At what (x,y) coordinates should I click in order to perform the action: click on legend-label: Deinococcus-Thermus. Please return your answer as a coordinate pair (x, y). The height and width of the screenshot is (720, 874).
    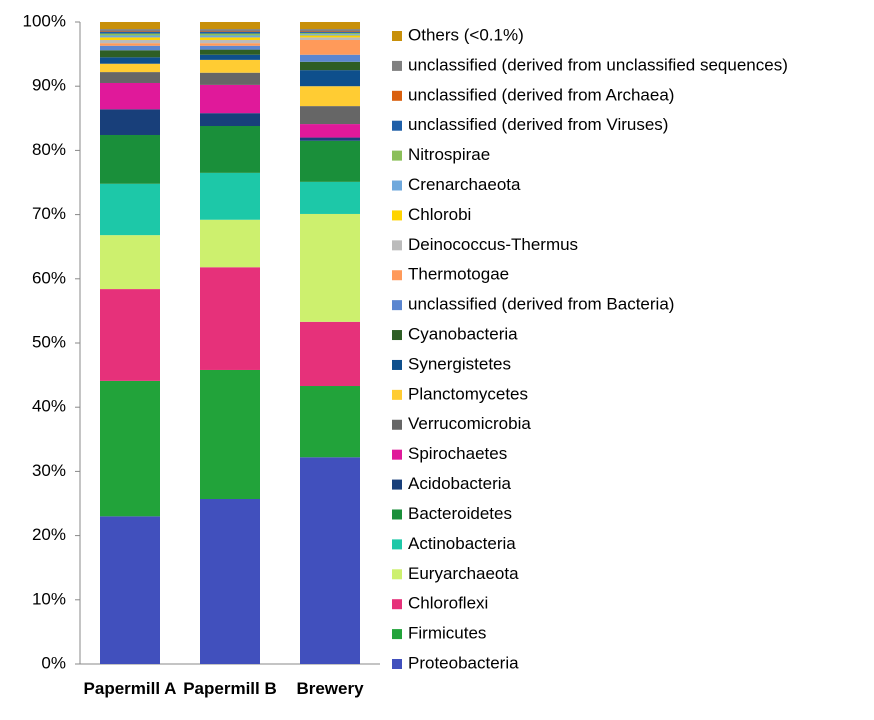
    Looking at the image, I should click on (493, 244).